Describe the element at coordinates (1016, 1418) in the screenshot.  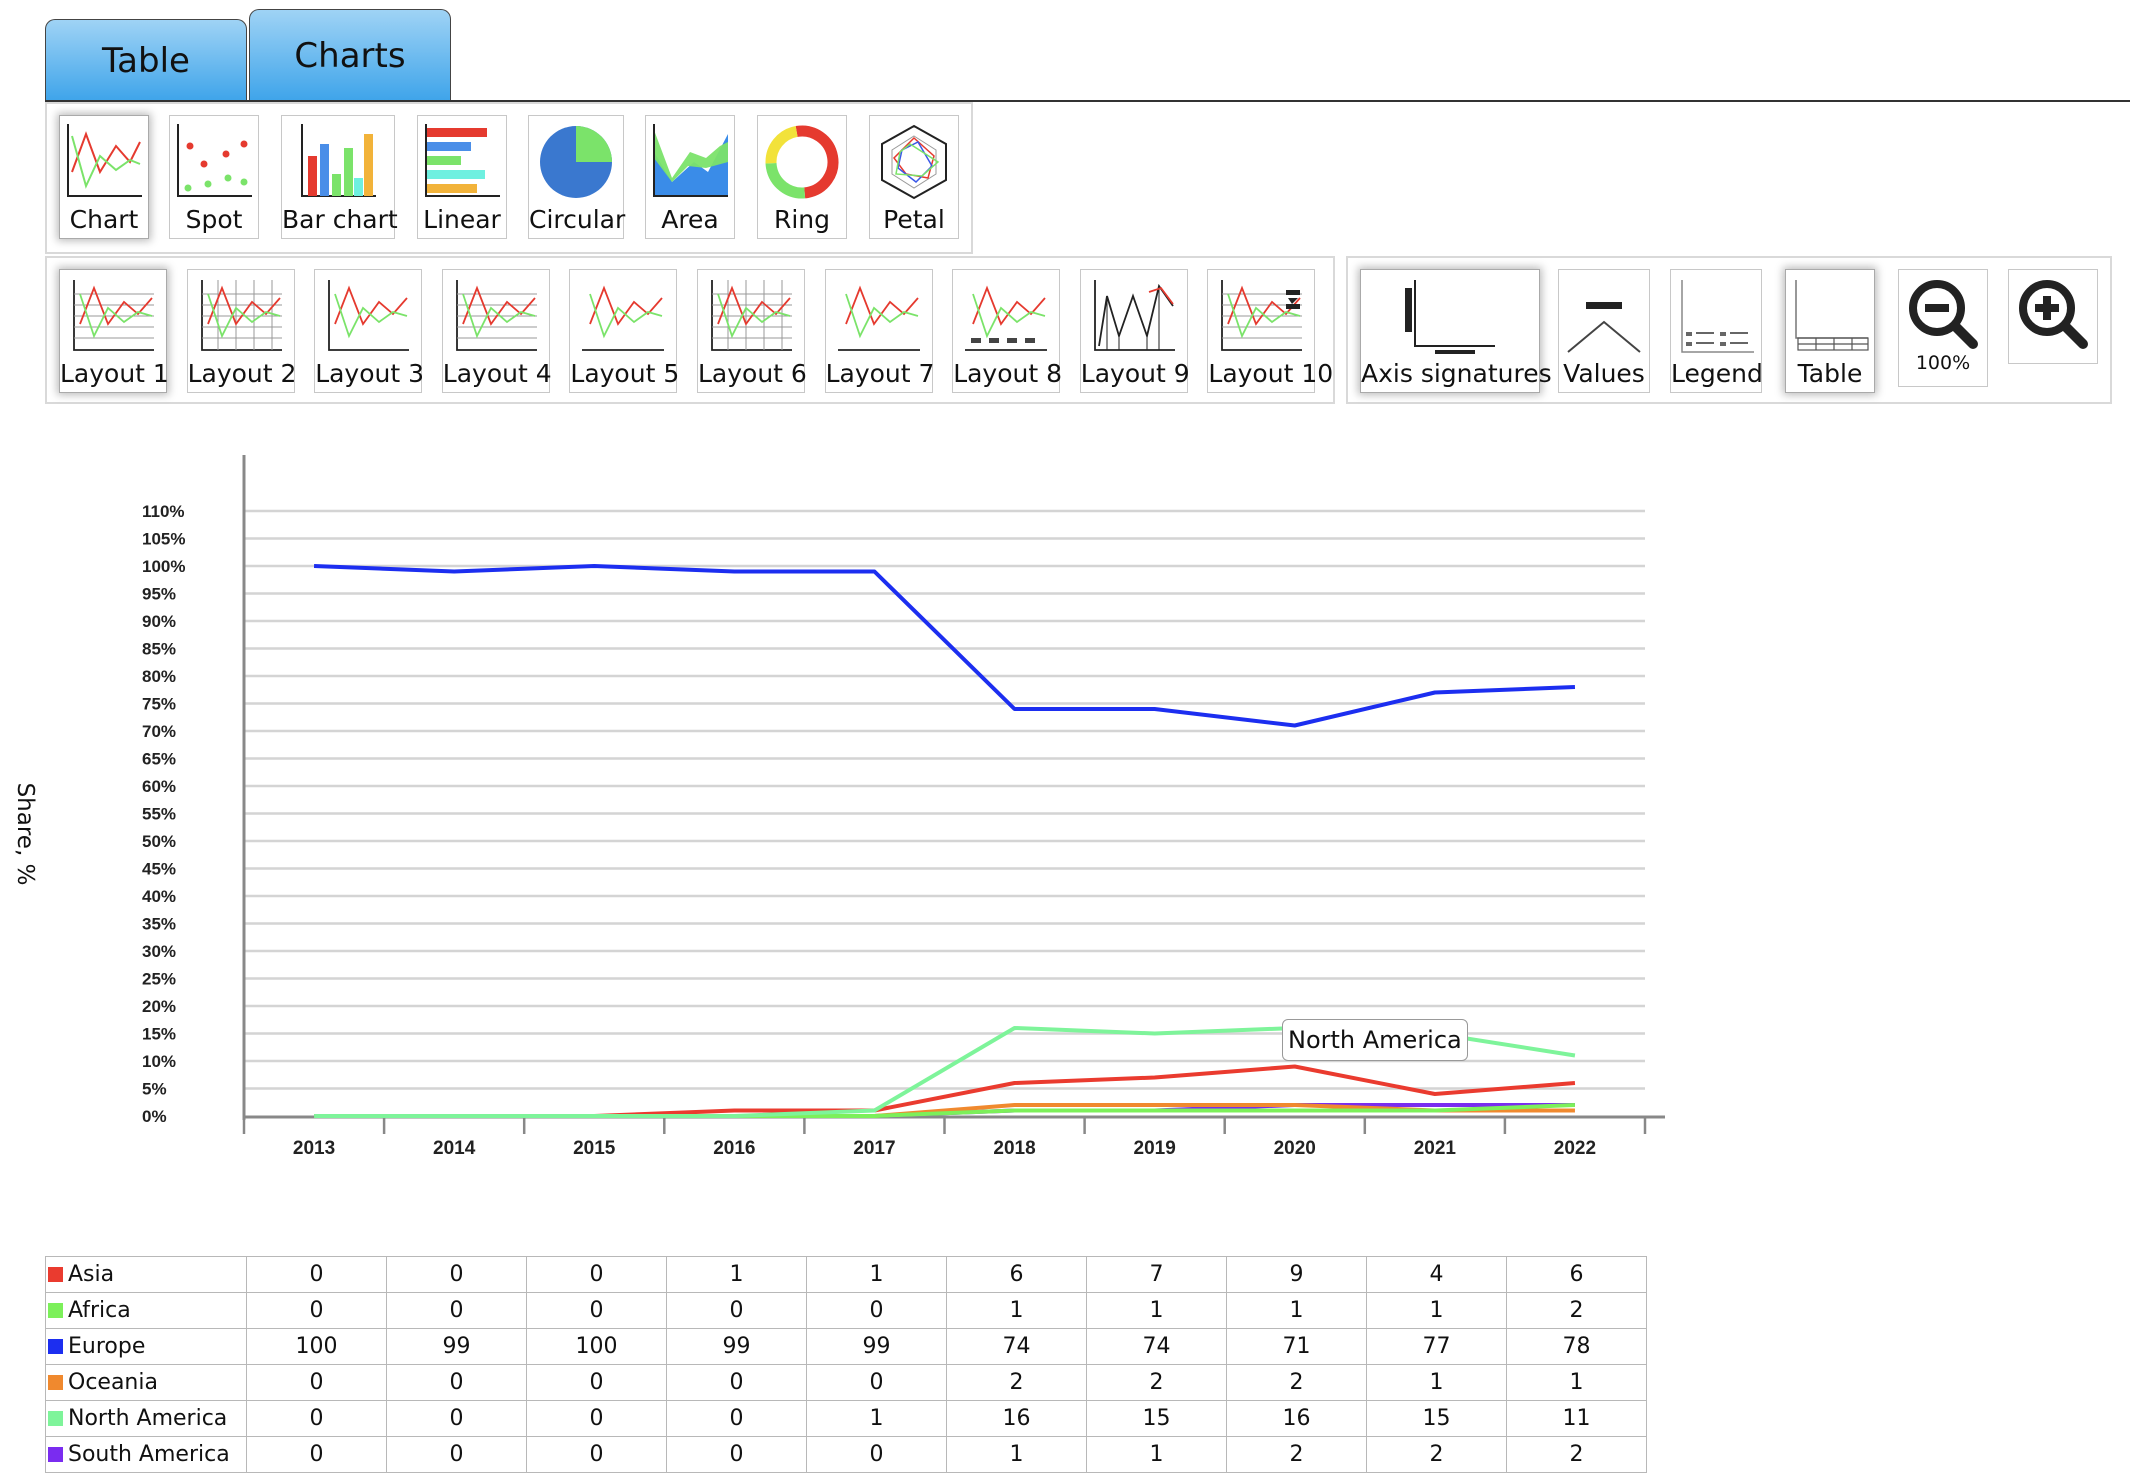
I see `value-cell: 16` at that location.